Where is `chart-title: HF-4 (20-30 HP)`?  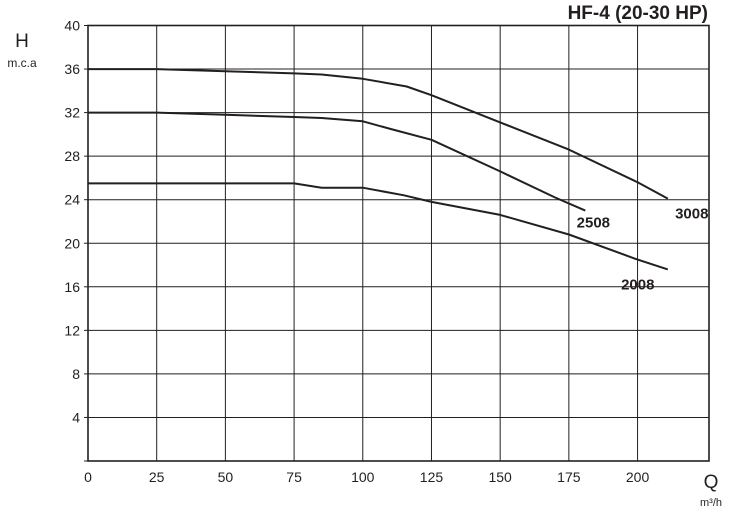
chart-title: HF-4 (20-30 HP) is located at coordinates (638, 13).